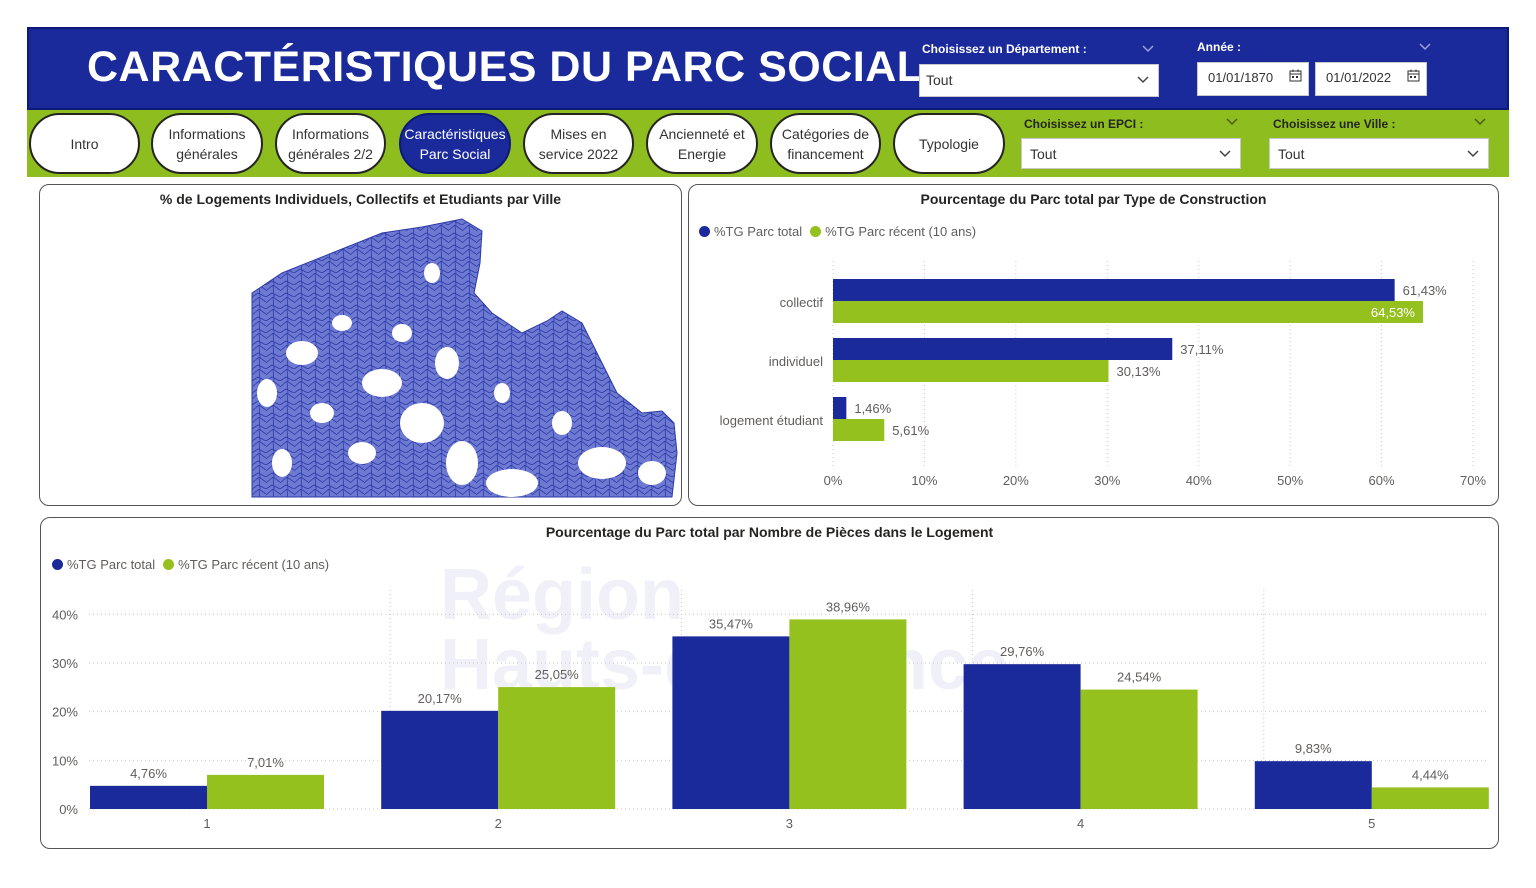  What do you see at coordinates (924, 480) in the screenshot?
I see `x-tick-label: 10%` at bounding box center [924, 480].